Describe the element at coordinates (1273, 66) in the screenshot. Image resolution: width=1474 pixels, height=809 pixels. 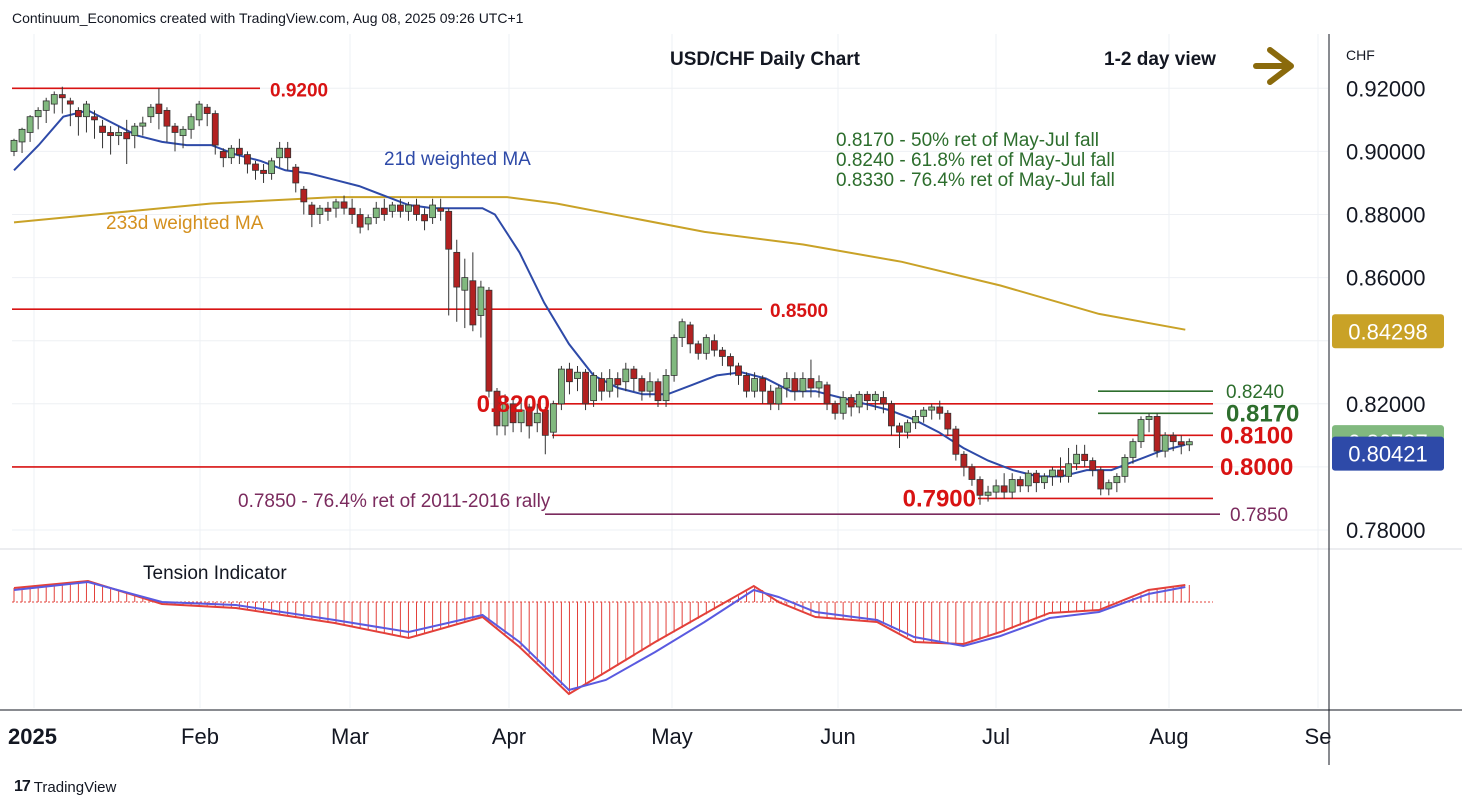
I see `arrow-right-icon` at that location.